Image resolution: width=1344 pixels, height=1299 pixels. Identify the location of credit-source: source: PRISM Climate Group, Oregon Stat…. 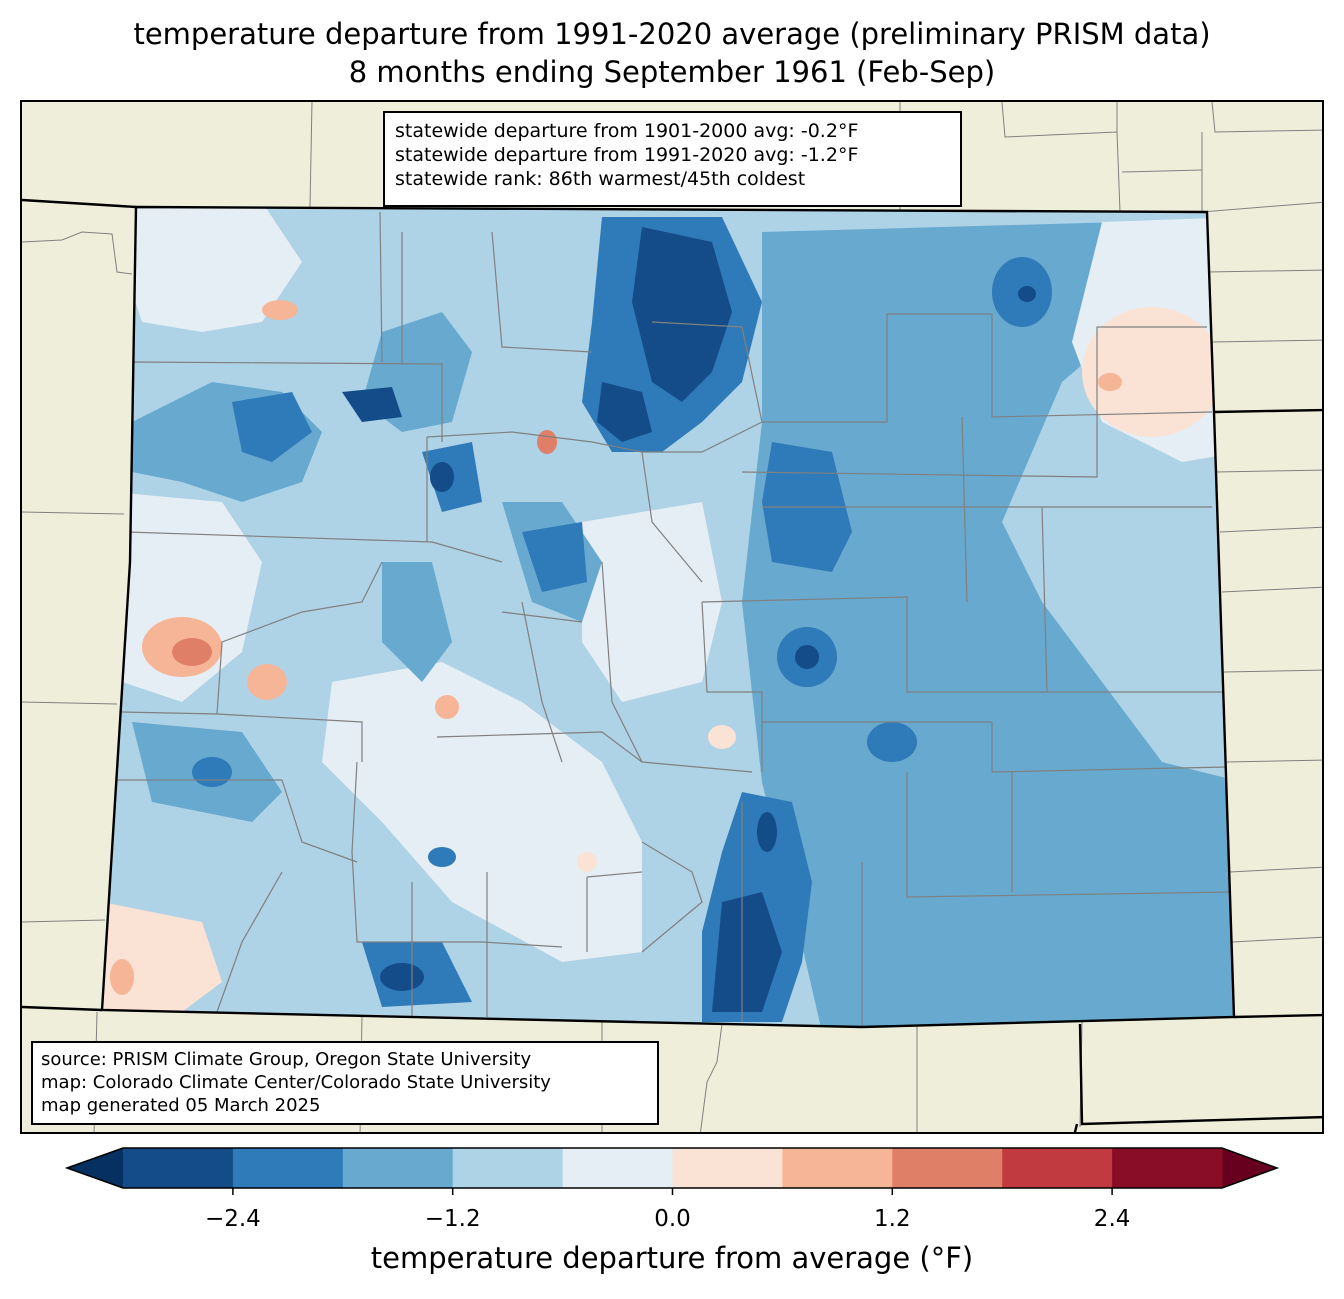
(286, 1059).